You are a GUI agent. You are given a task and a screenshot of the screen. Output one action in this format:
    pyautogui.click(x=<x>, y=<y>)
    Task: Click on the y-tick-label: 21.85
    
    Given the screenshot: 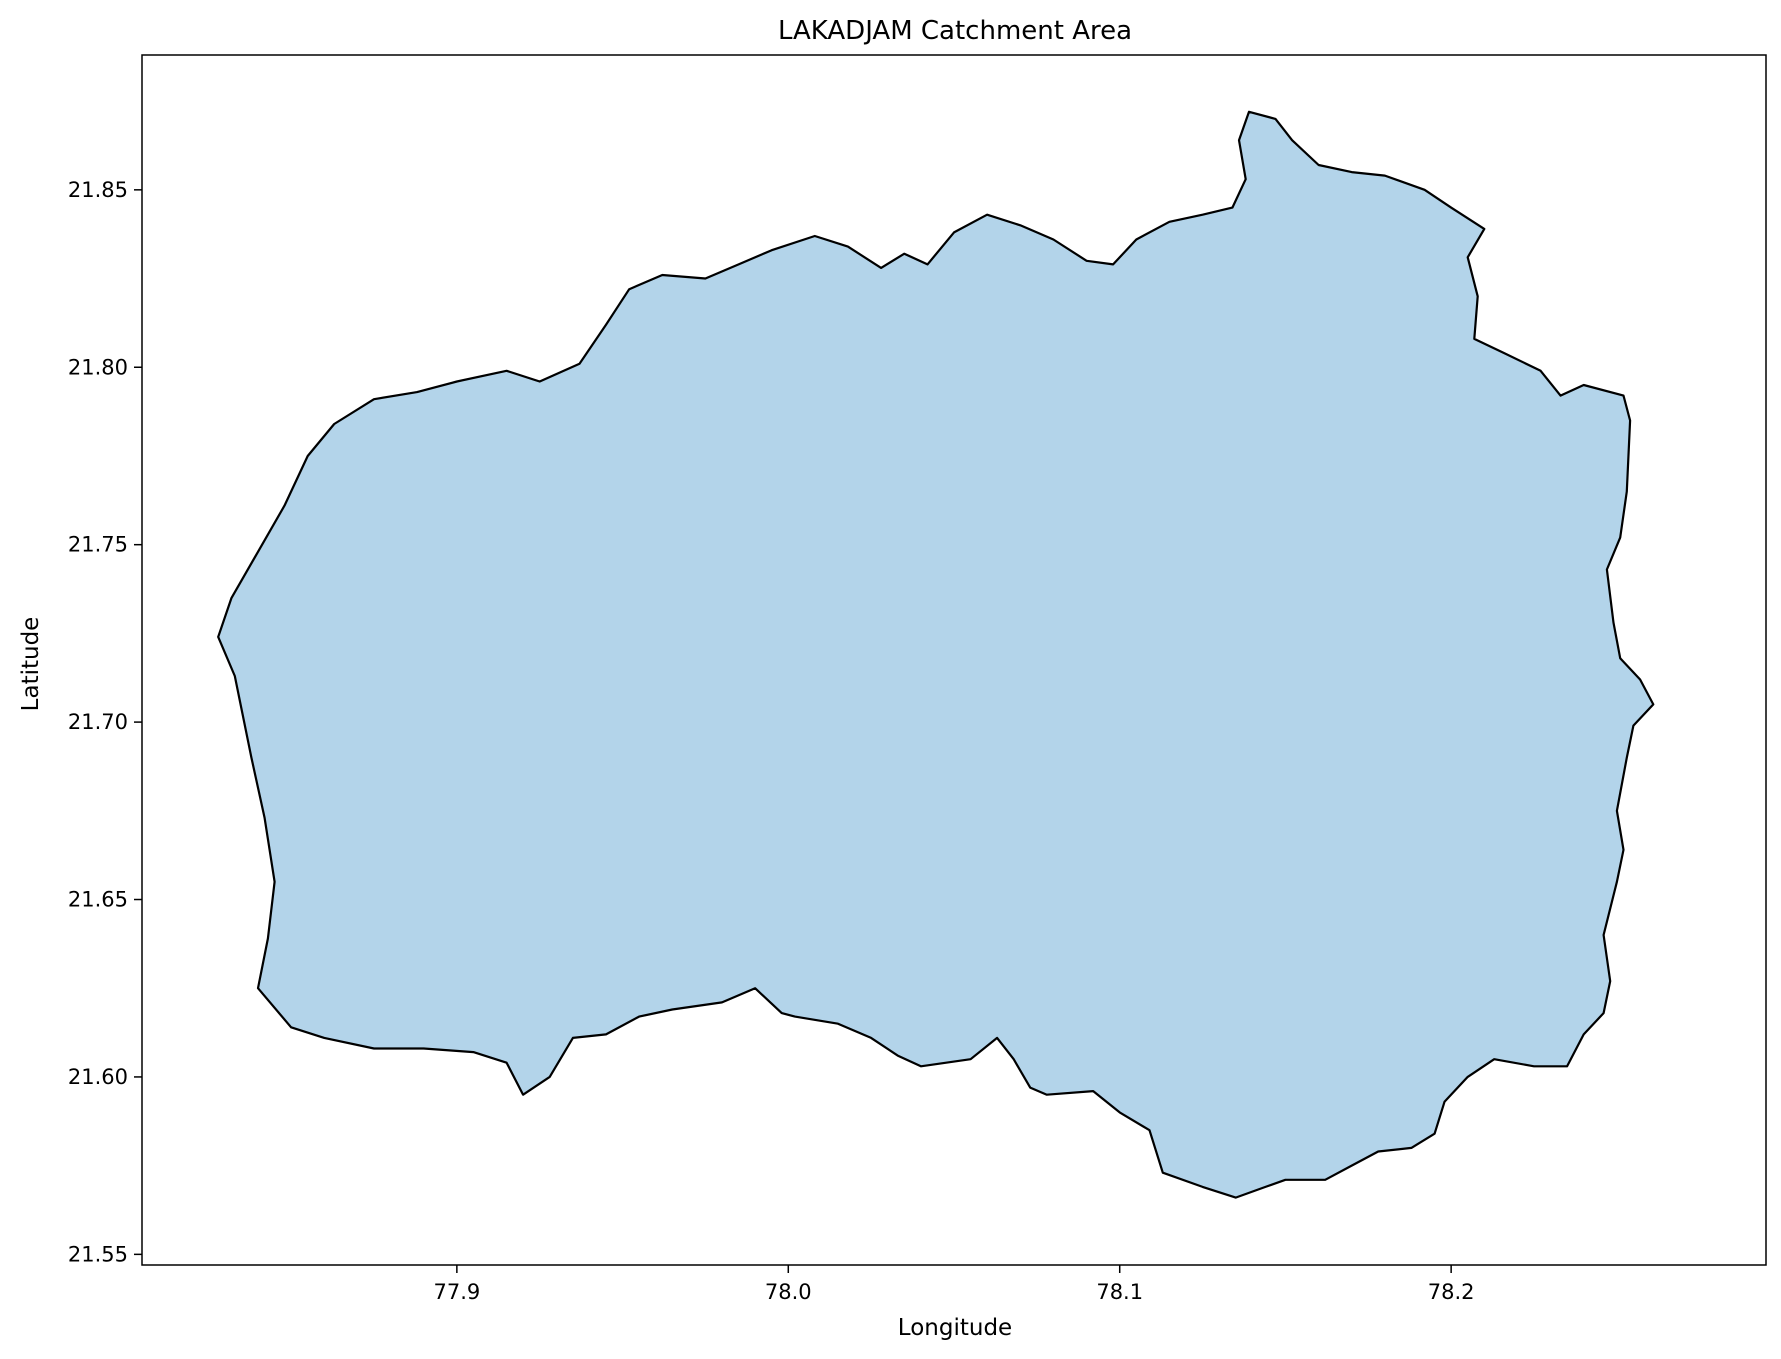 What is the action you would take?
    pyautogui.click(x=98, y=190)
    